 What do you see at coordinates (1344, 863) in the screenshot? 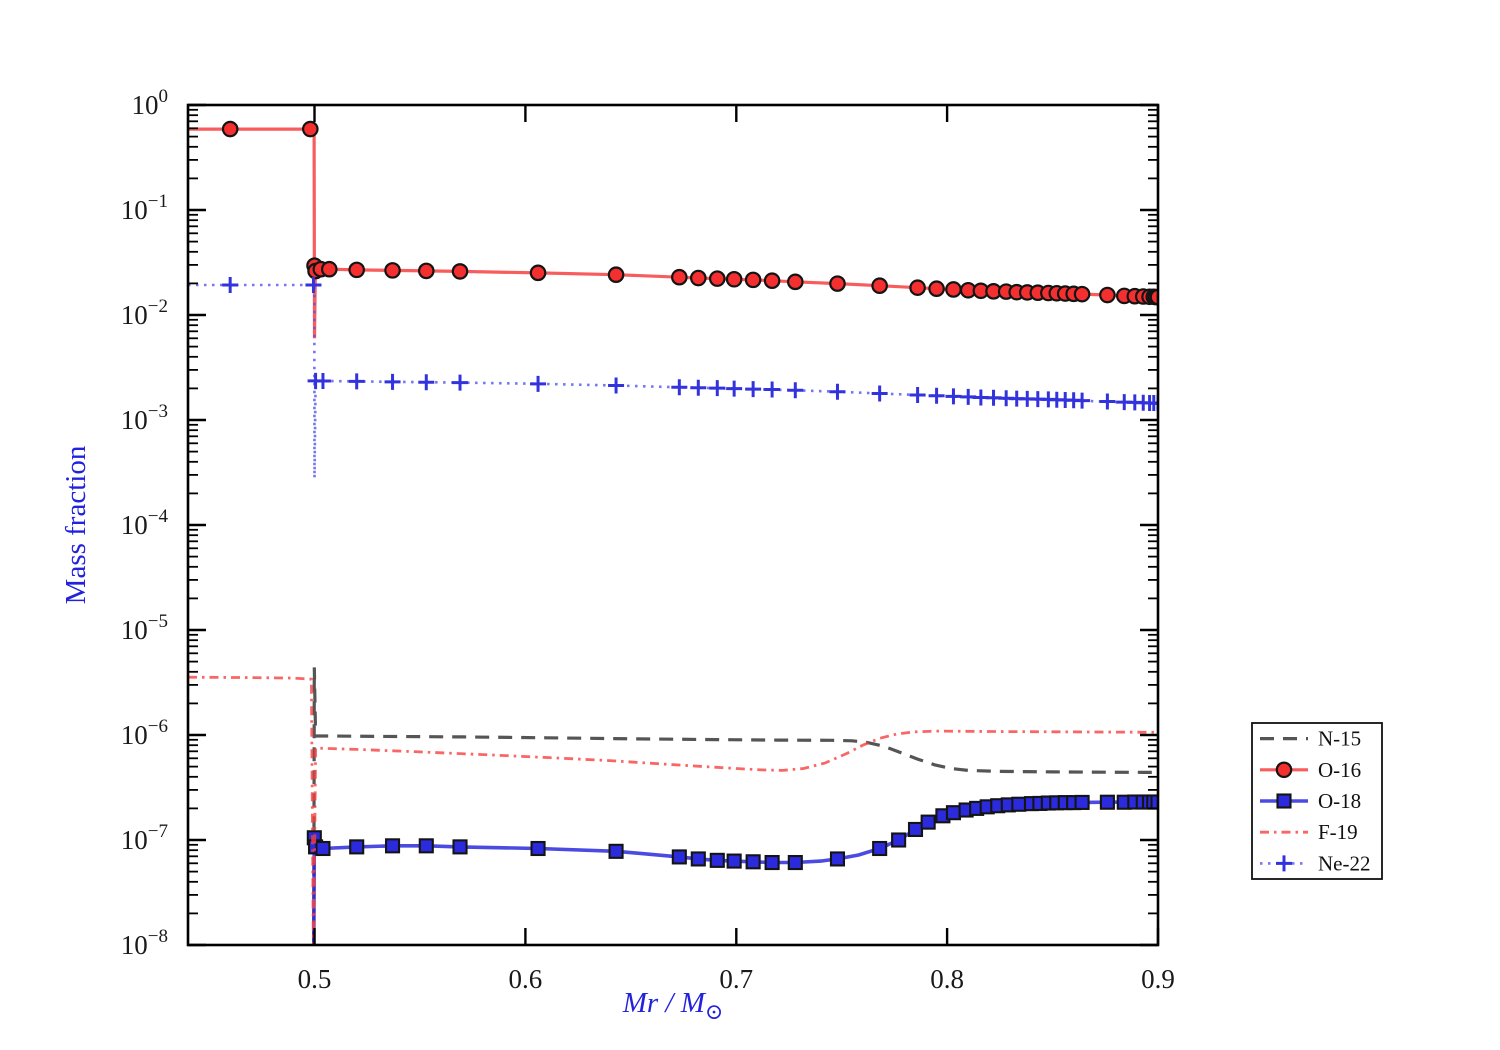
I see `legend-label-ne-22: Ne-22` at bounding box center [1344, 863].